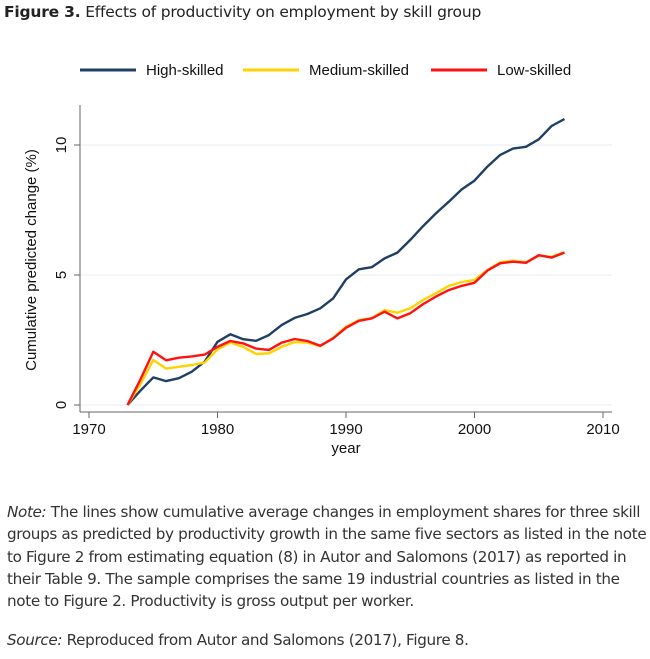  Describe the element at coordinates (42, 12) in the screenshot. I see `figure-label: Figure 3.` at that location.